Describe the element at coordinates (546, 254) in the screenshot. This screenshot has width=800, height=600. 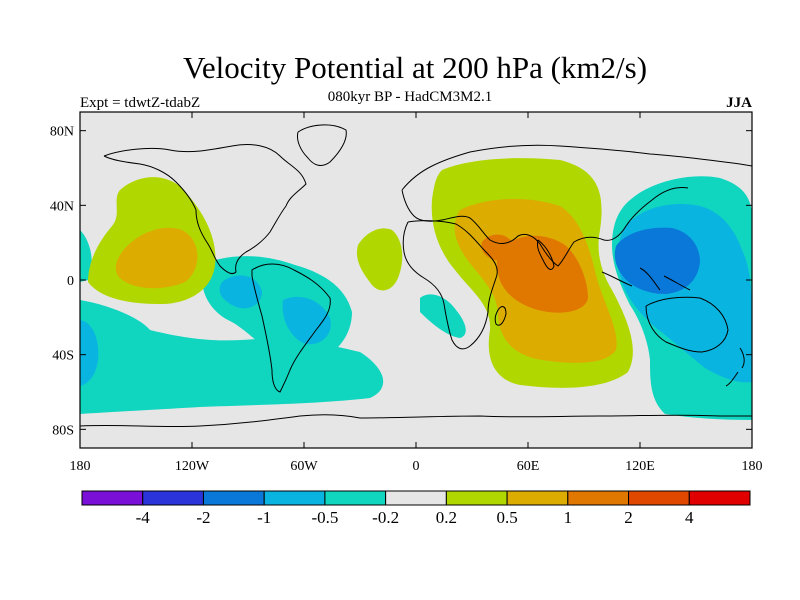
I see `coast-india` at that location.